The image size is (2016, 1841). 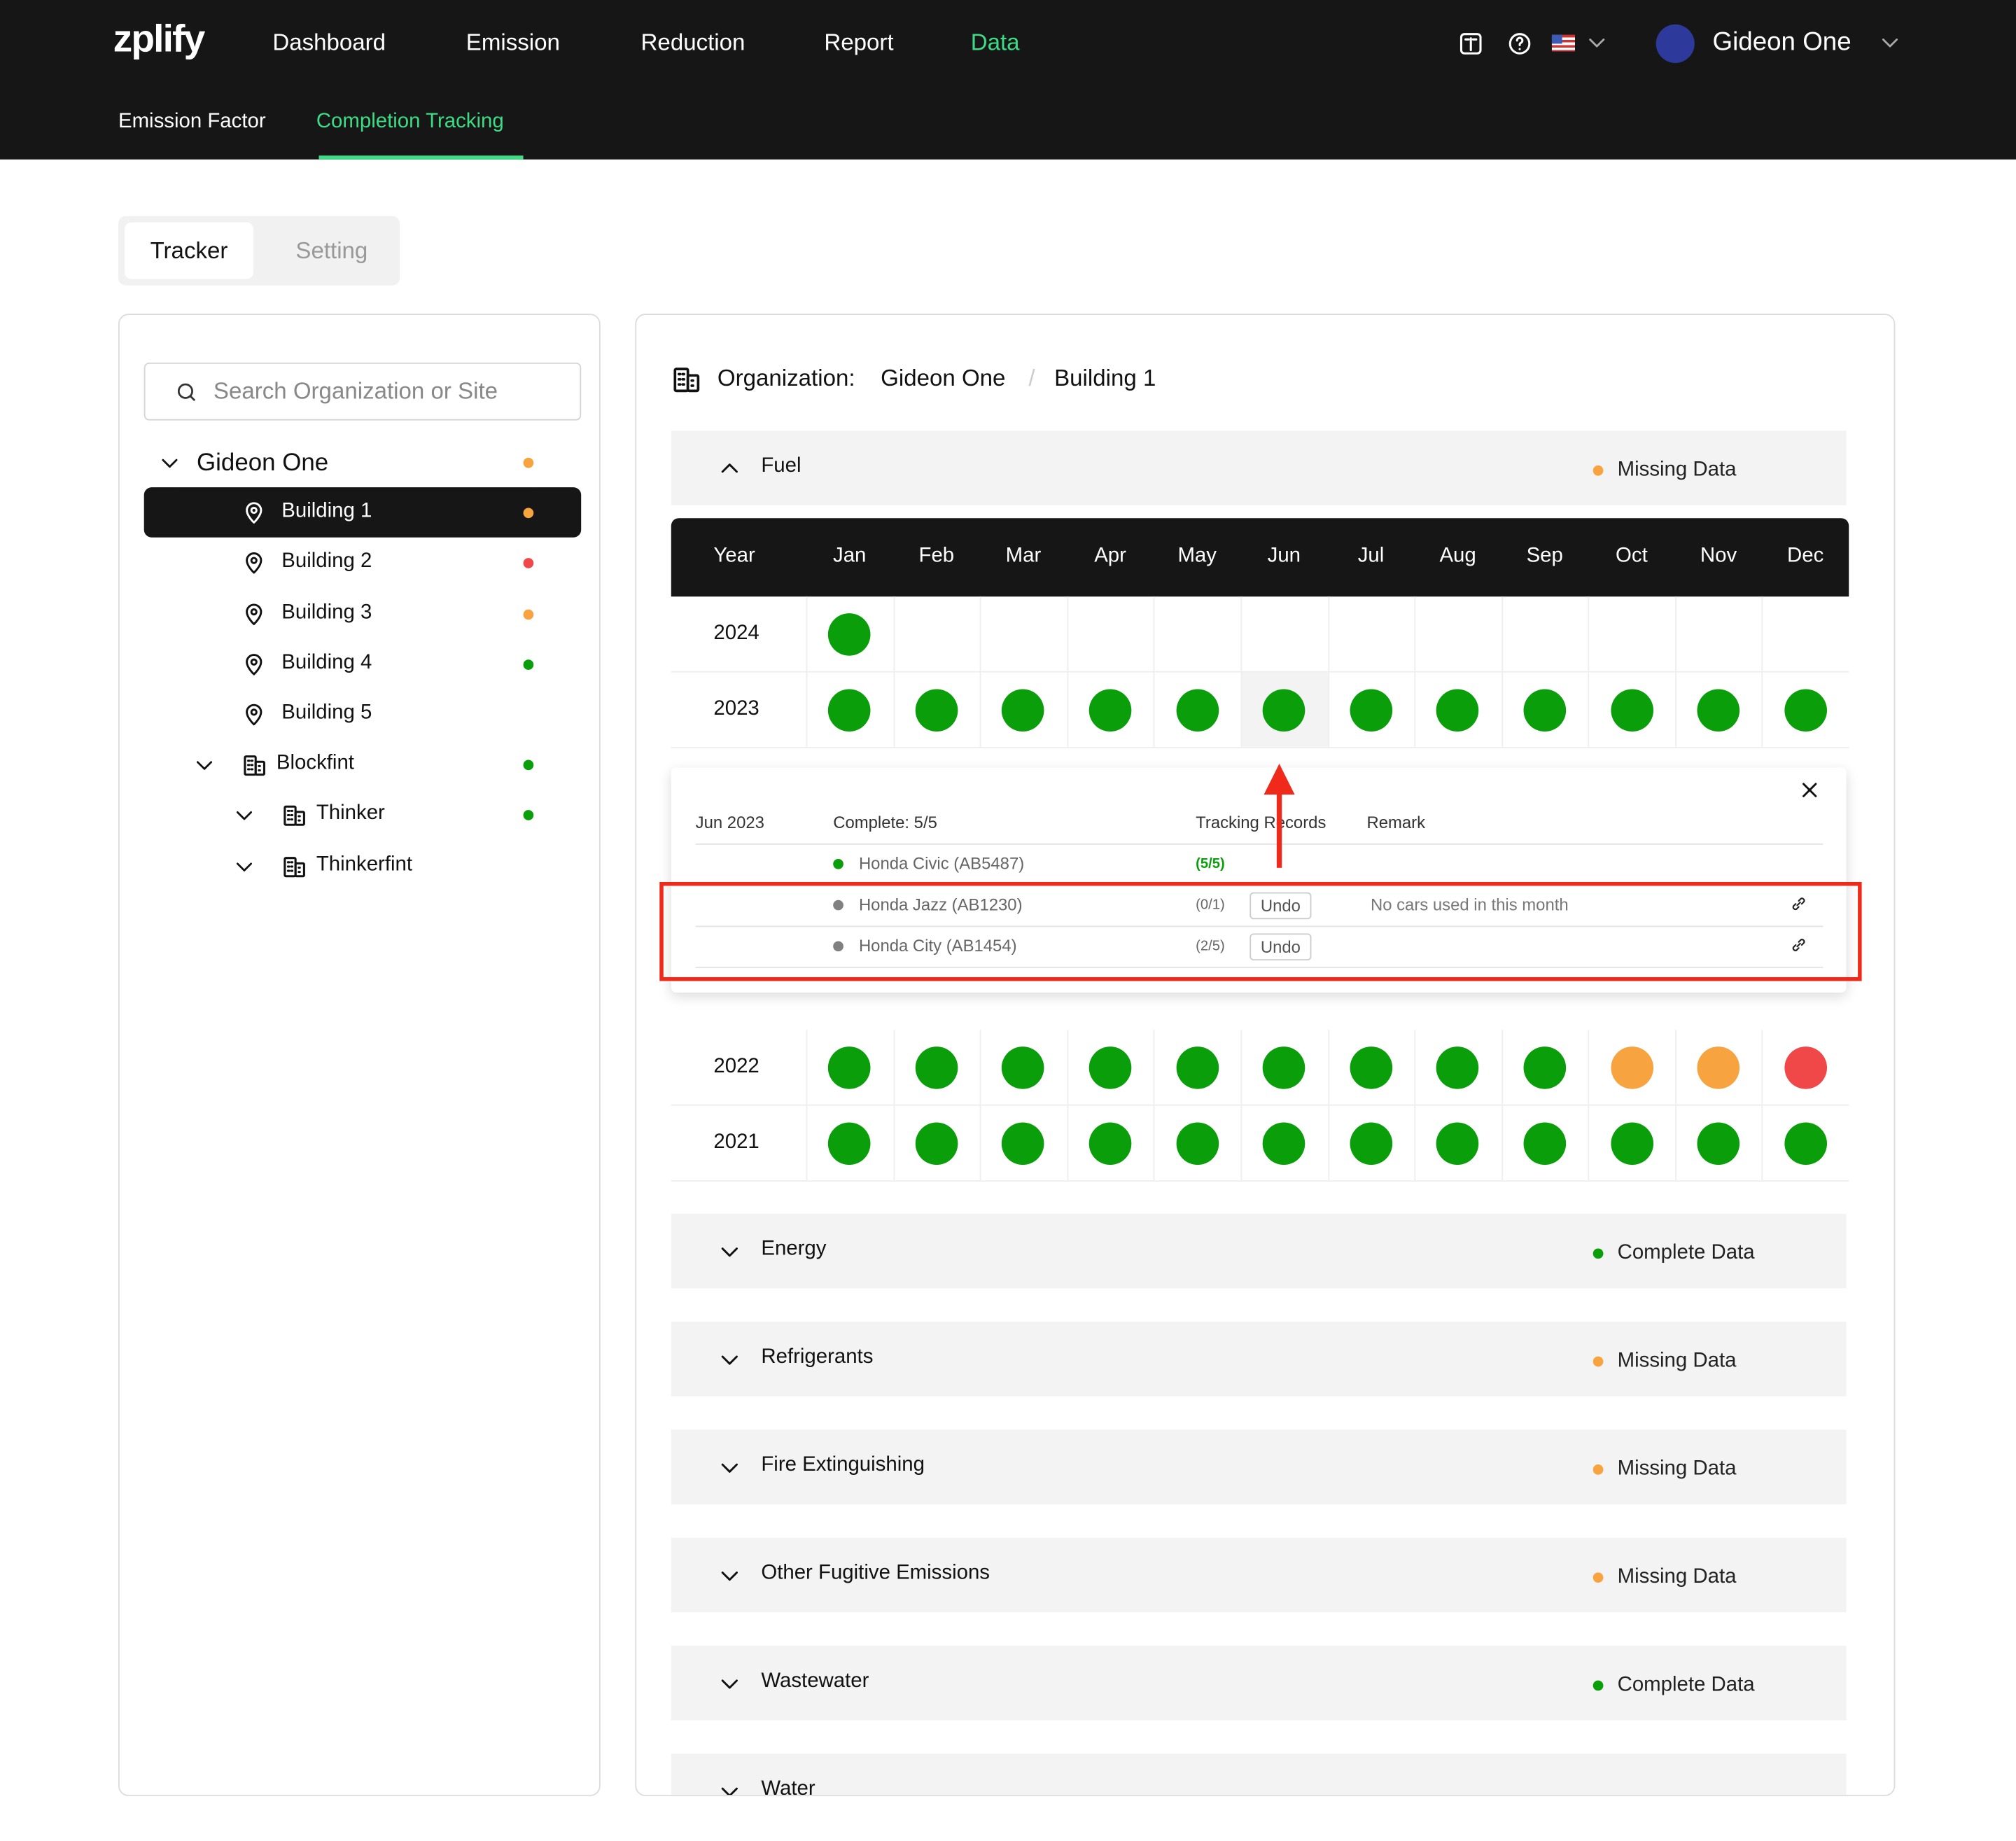 I want to click on section-name: Water, so click(x=788, y=1787).